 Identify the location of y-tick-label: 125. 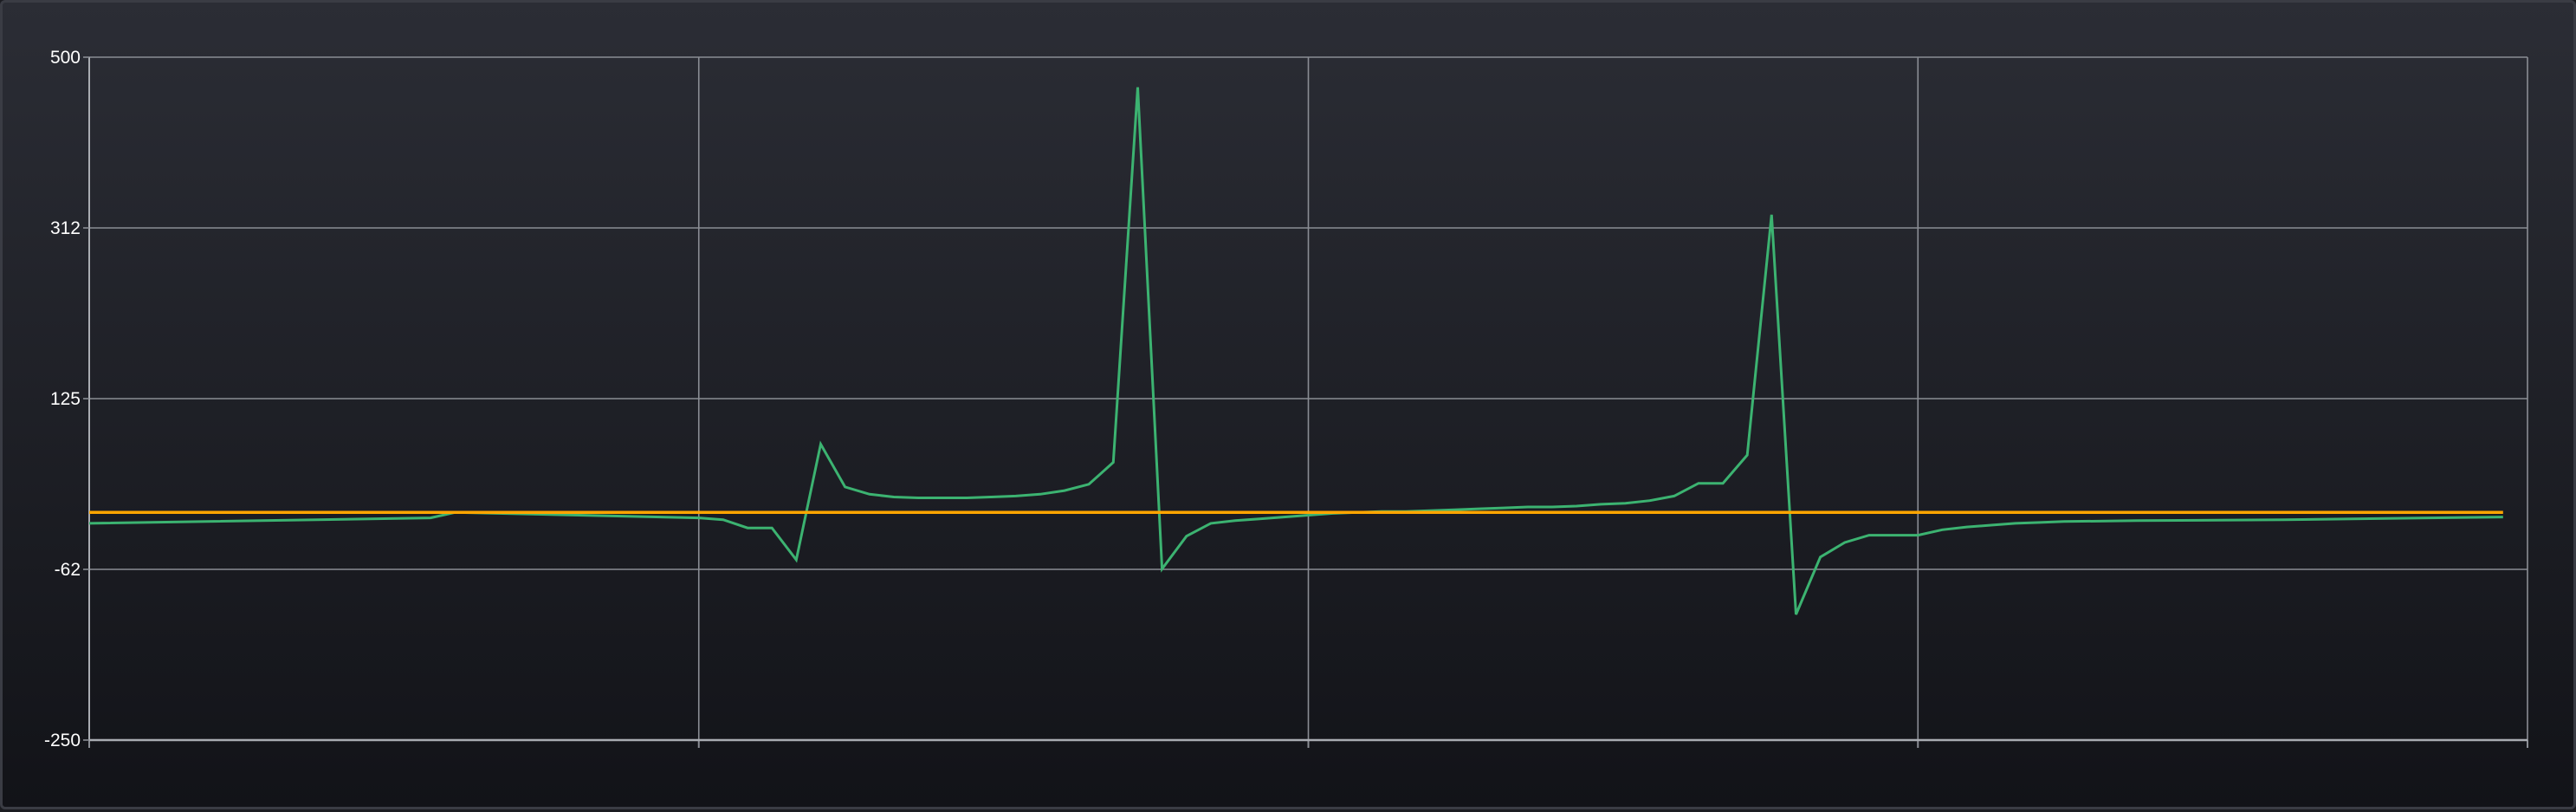
(65, 399).